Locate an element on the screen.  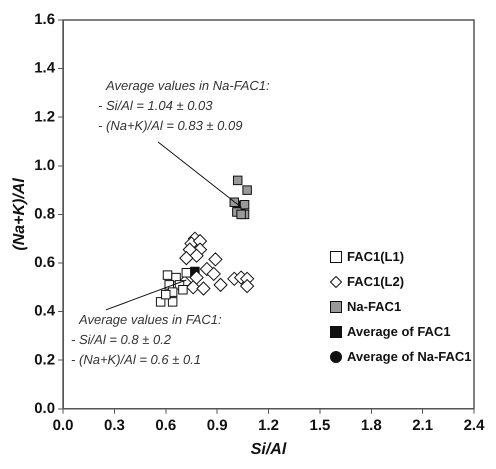
x-axis-title: Si/Al is located at coordinates (268, 449).